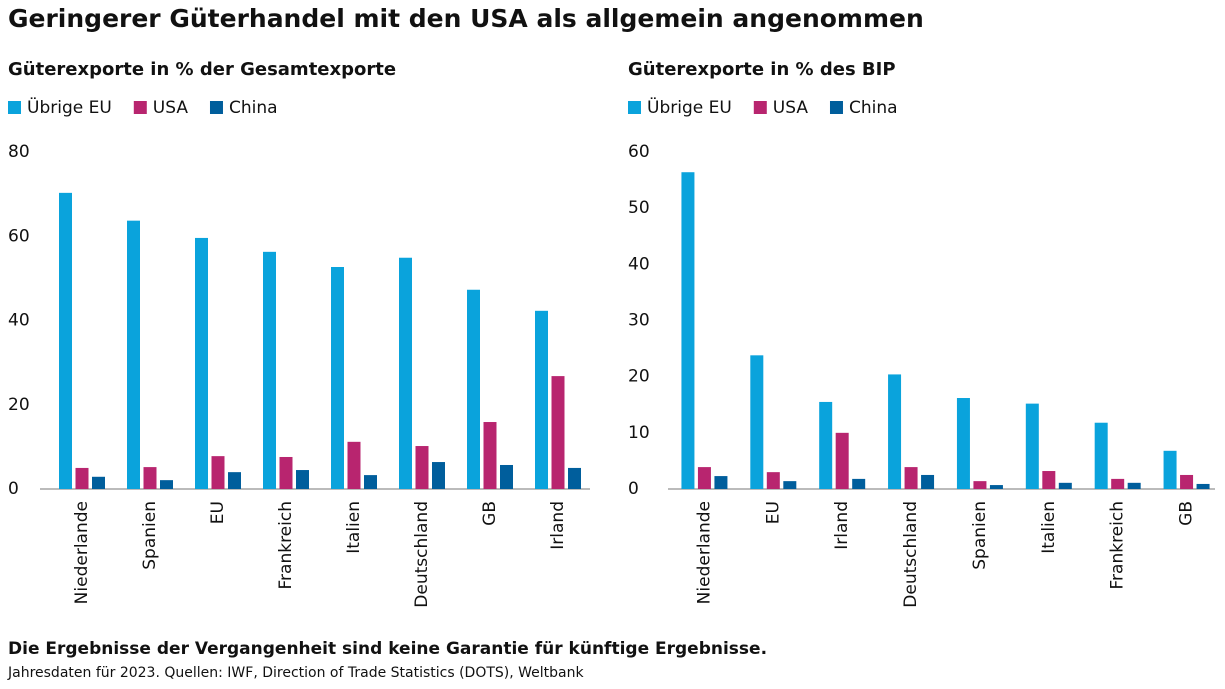 This screenshot has height=689, width=1225. I want to click on y-tick-label: 50, so click(639, 208).